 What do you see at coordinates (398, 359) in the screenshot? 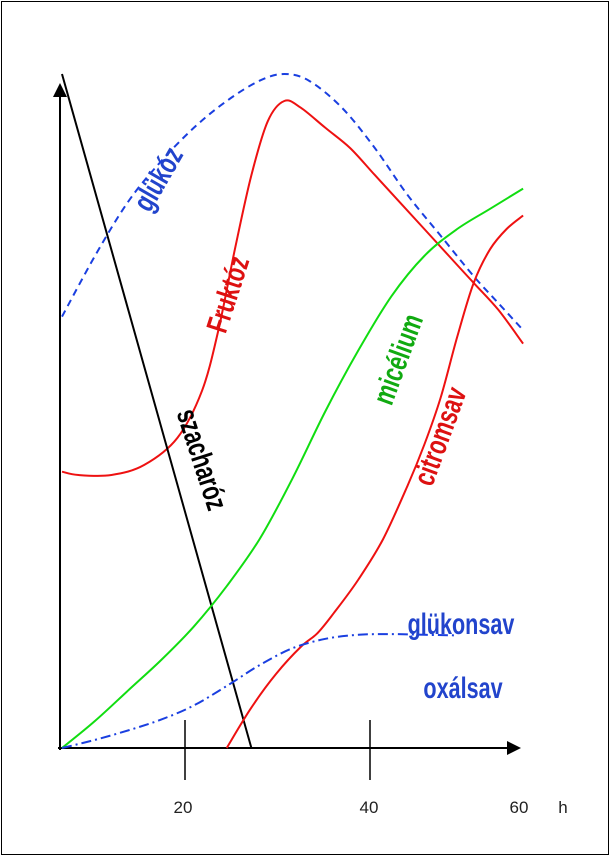
I see `curve-label-2: micélium` at bounding box center [398, 359].